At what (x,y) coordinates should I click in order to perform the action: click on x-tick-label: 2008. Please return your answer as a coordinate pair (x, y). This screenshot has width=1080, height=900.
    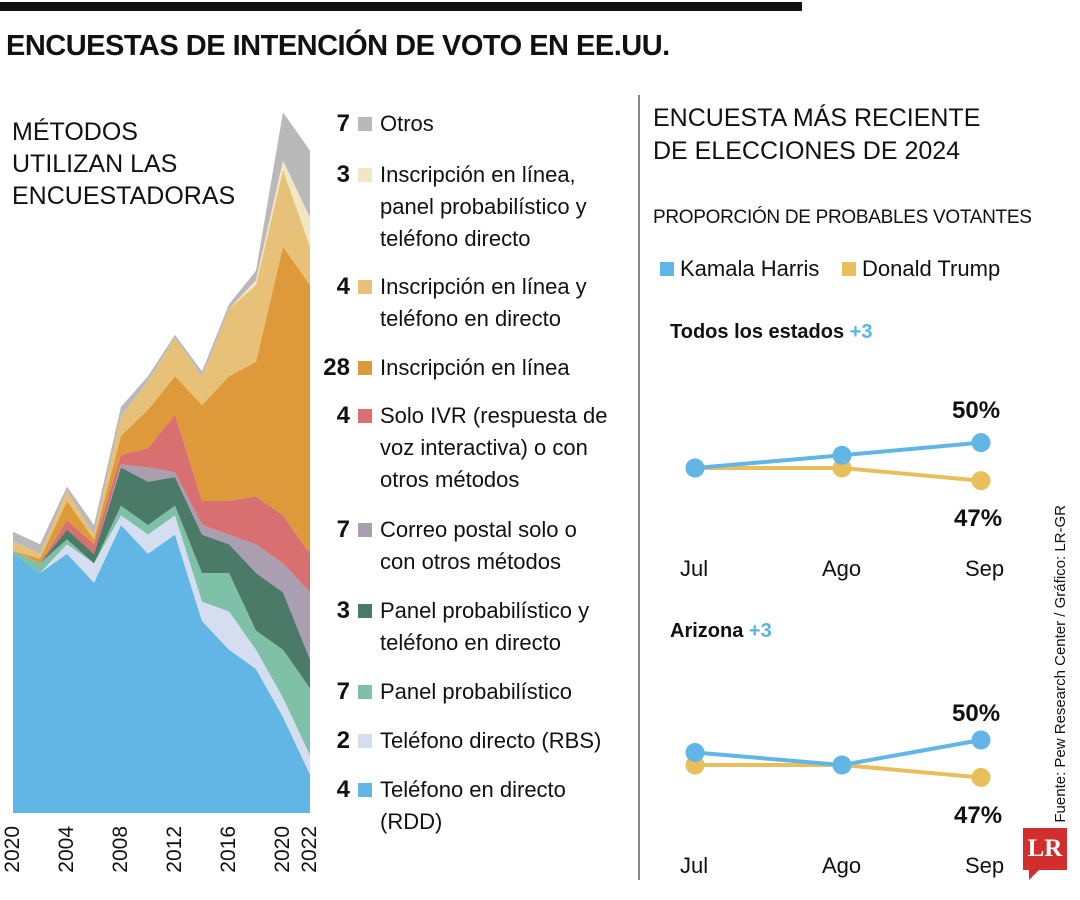
    Looking at the image, I should click on (120, 849).